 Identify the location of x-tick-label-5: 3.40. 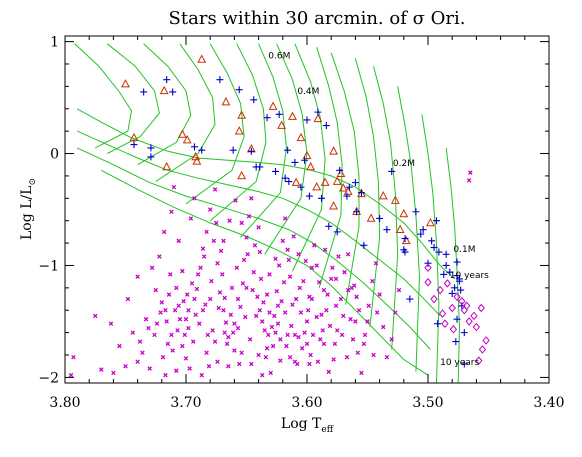
(548, 403).